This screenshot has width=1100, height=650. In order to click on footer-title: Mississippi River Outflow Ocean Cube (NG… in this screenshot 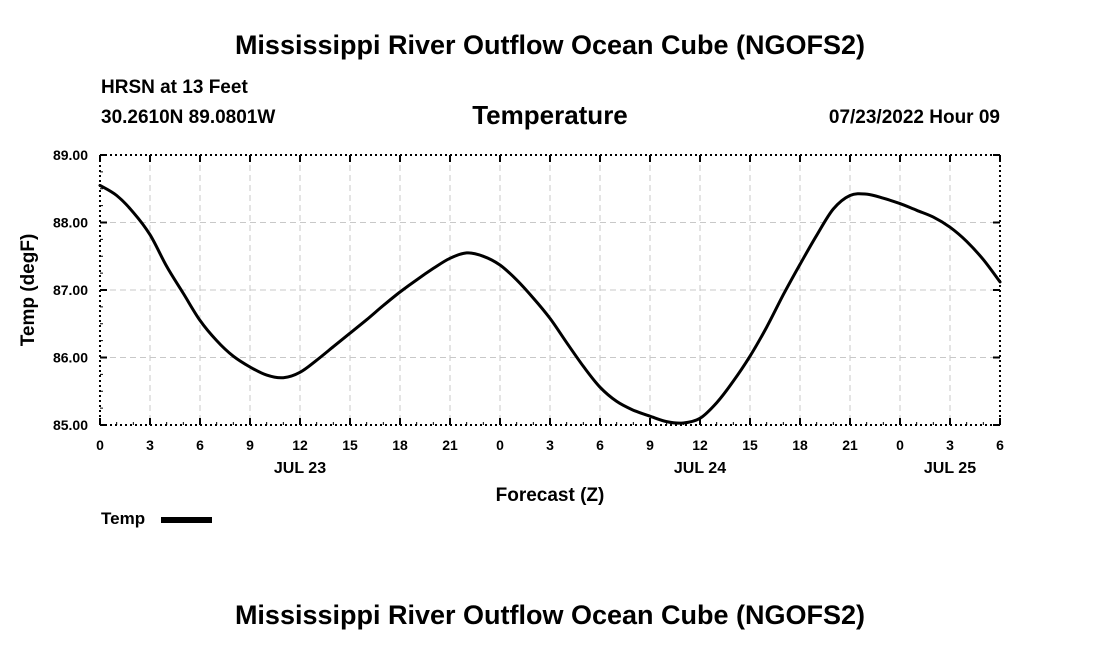, I will do `click(550, 615)`.